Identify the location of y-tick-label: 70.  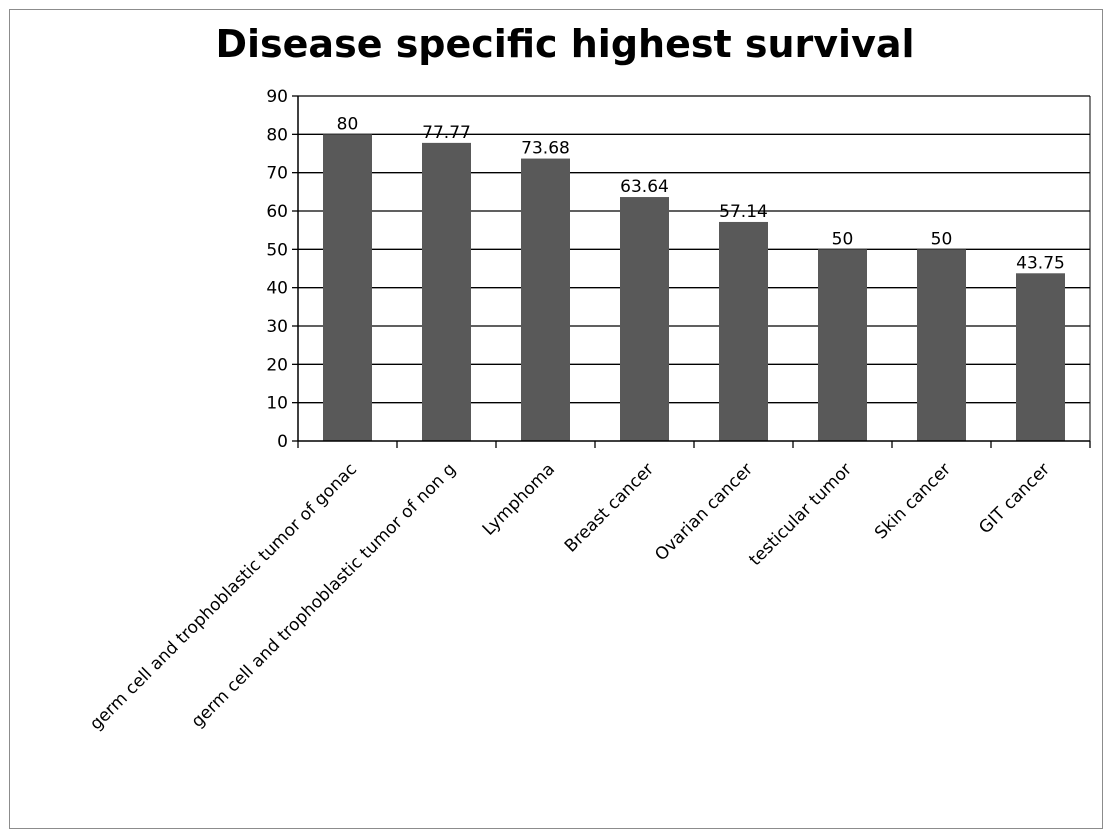
(277, 174).